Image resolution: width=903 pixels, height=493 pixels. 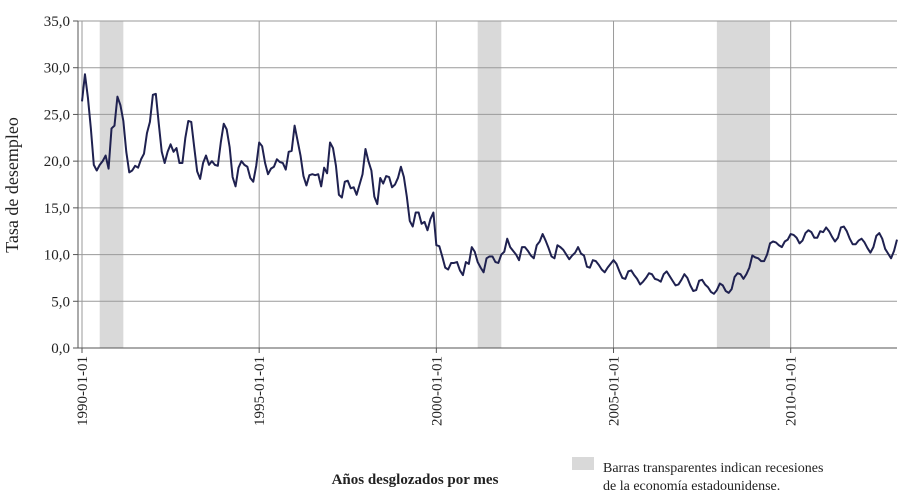 What do you see at coordinates (615, 391) in the screenshot?
I see `x-tick-label: 2005-01-01` at bounding box center [615, 391].